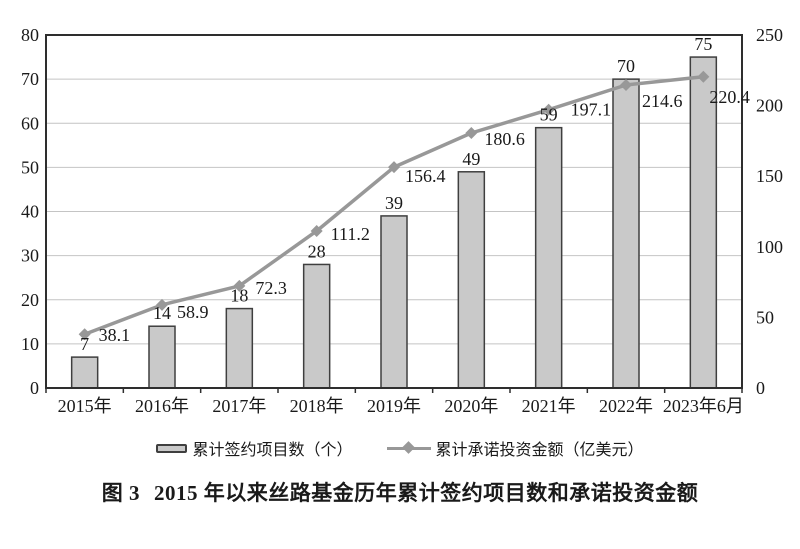  Describe the element at coordinates (394, 203) in the screenshot. I see `bar-value-label: 39` at that location.